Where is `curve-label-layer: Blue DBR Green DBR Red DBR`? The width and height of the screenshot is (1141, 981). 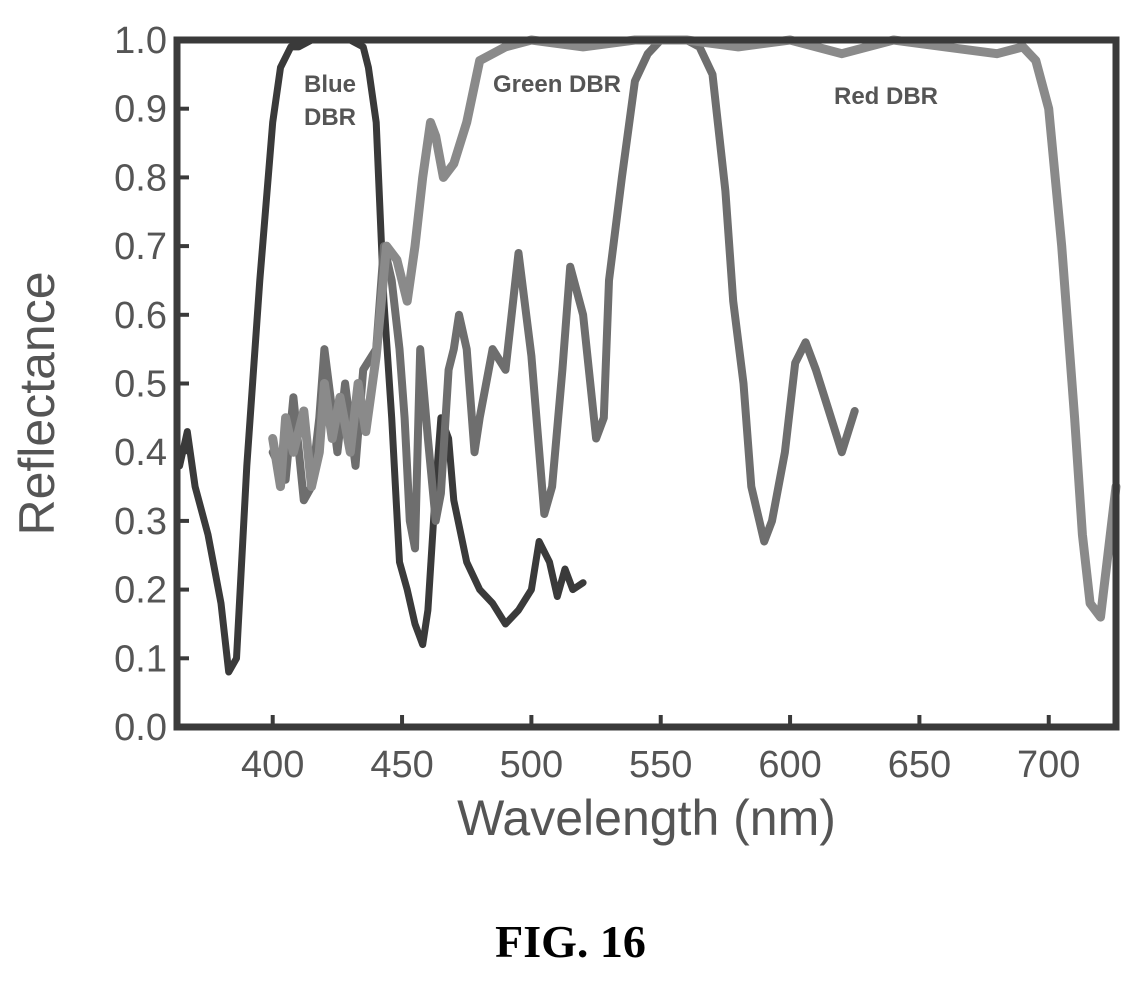 curve-label-layer: Blue DBR Green DBR Red DBR is located at coordinates (621, 101).